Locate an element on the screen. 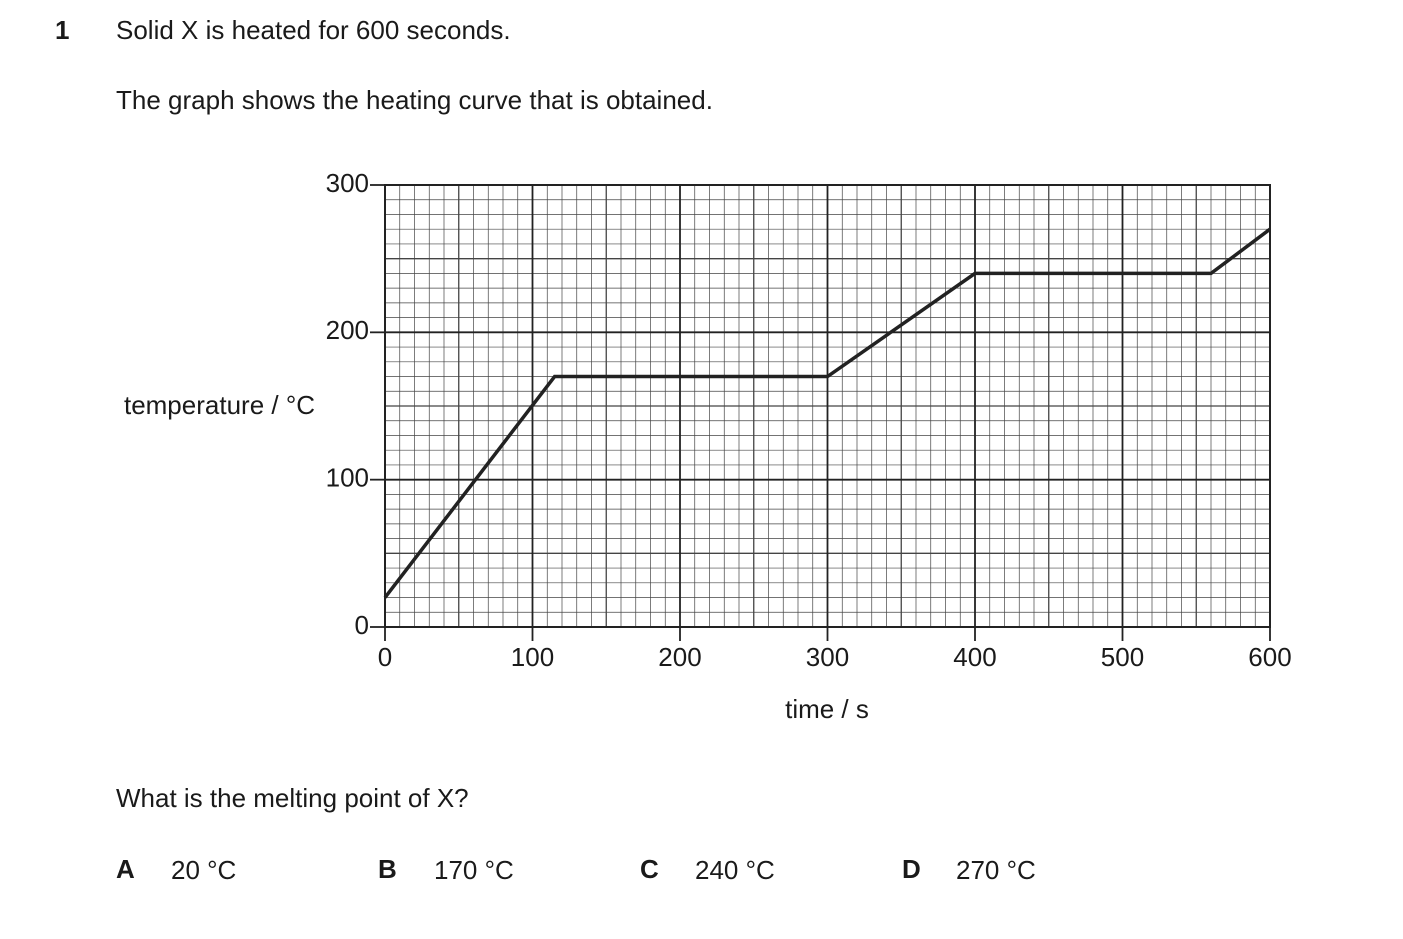 Image resolution: width=1403 pixels, height=939 pixels. y-tick-label: 300 is located at coordinates (347, 183).